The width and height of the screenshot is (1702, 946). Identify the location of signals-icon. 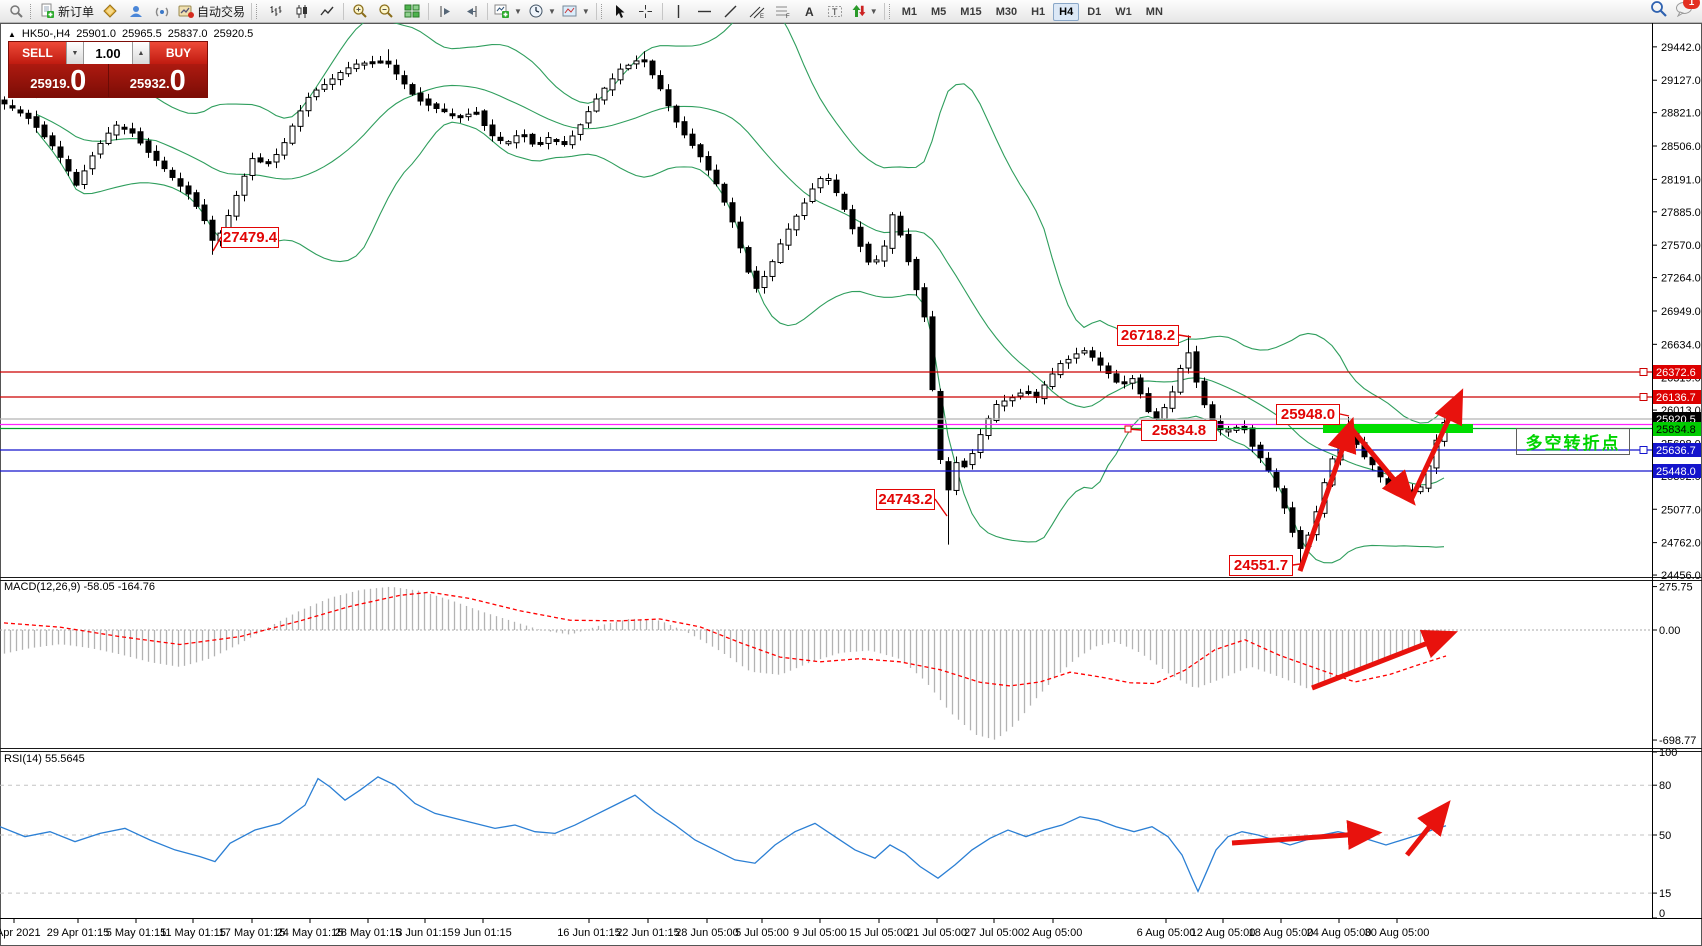
(162, 12).